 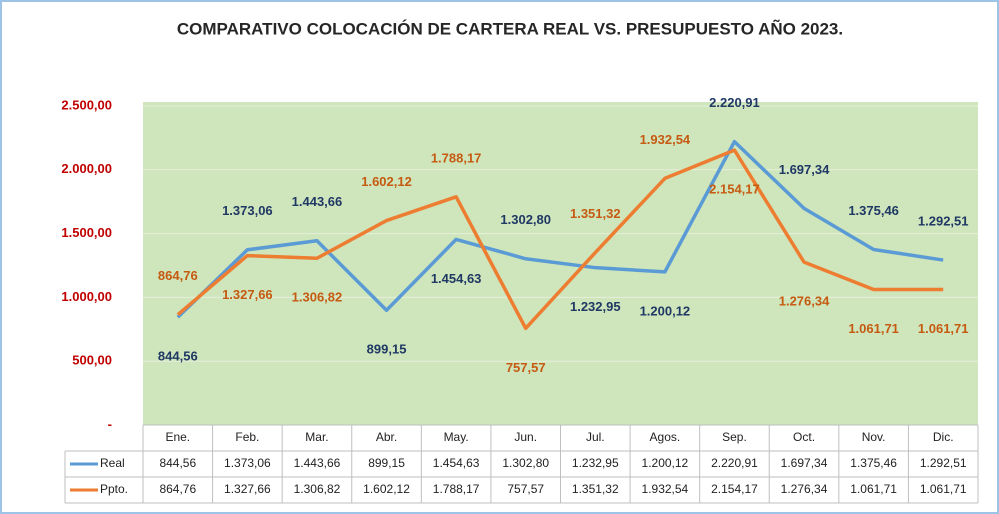 What do you see at coordinates (177, 489) in the screenshot?
I see `table-value: 864,76` at bounding box center [177, 489].